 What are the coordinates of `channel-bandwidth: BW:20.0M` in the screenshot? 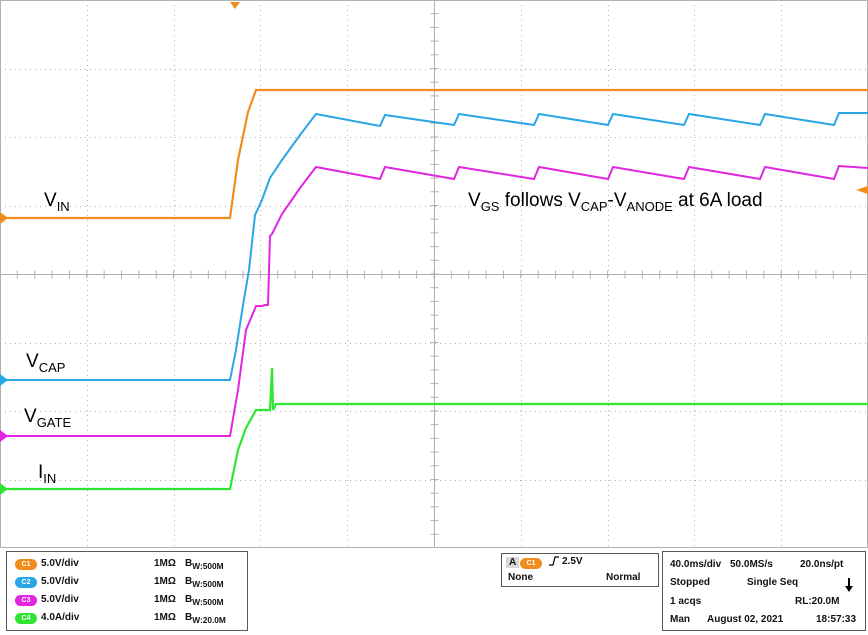 It's located at (205, 618).